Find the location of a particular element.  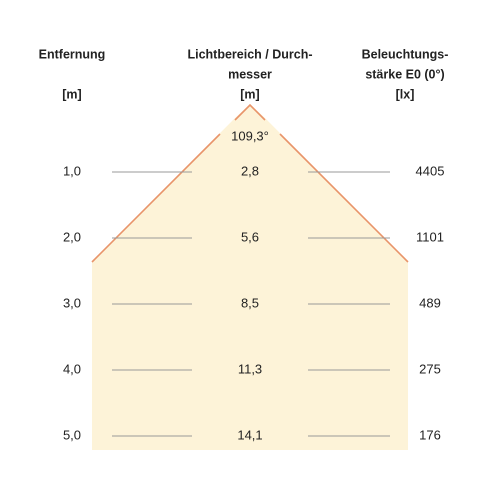

column-header: stärke E0 (0°) is located at coordinates (404, 74).